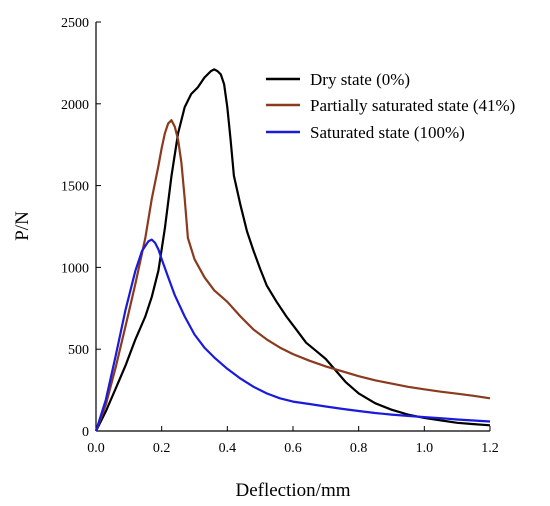 This screenshot has width=550, height=506. What do you see at coordinates (490, 448) in the screenshot?
I see `x-tick-label: 1.2` at bounding box center [490, 448].